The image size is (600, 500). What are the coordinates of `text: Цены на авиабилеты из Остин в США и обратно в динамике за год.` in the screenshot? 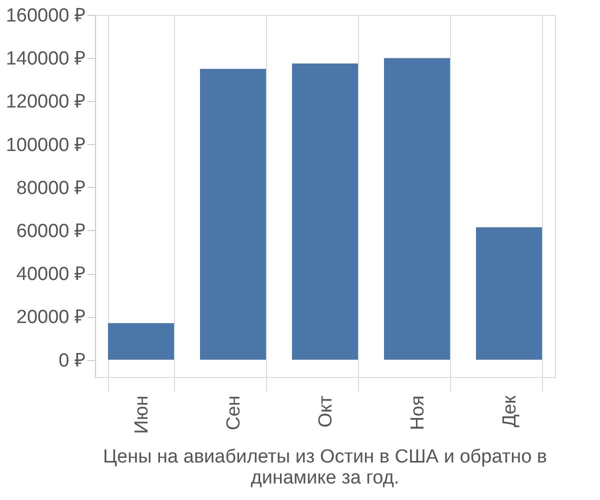 It's located at (325, 467).